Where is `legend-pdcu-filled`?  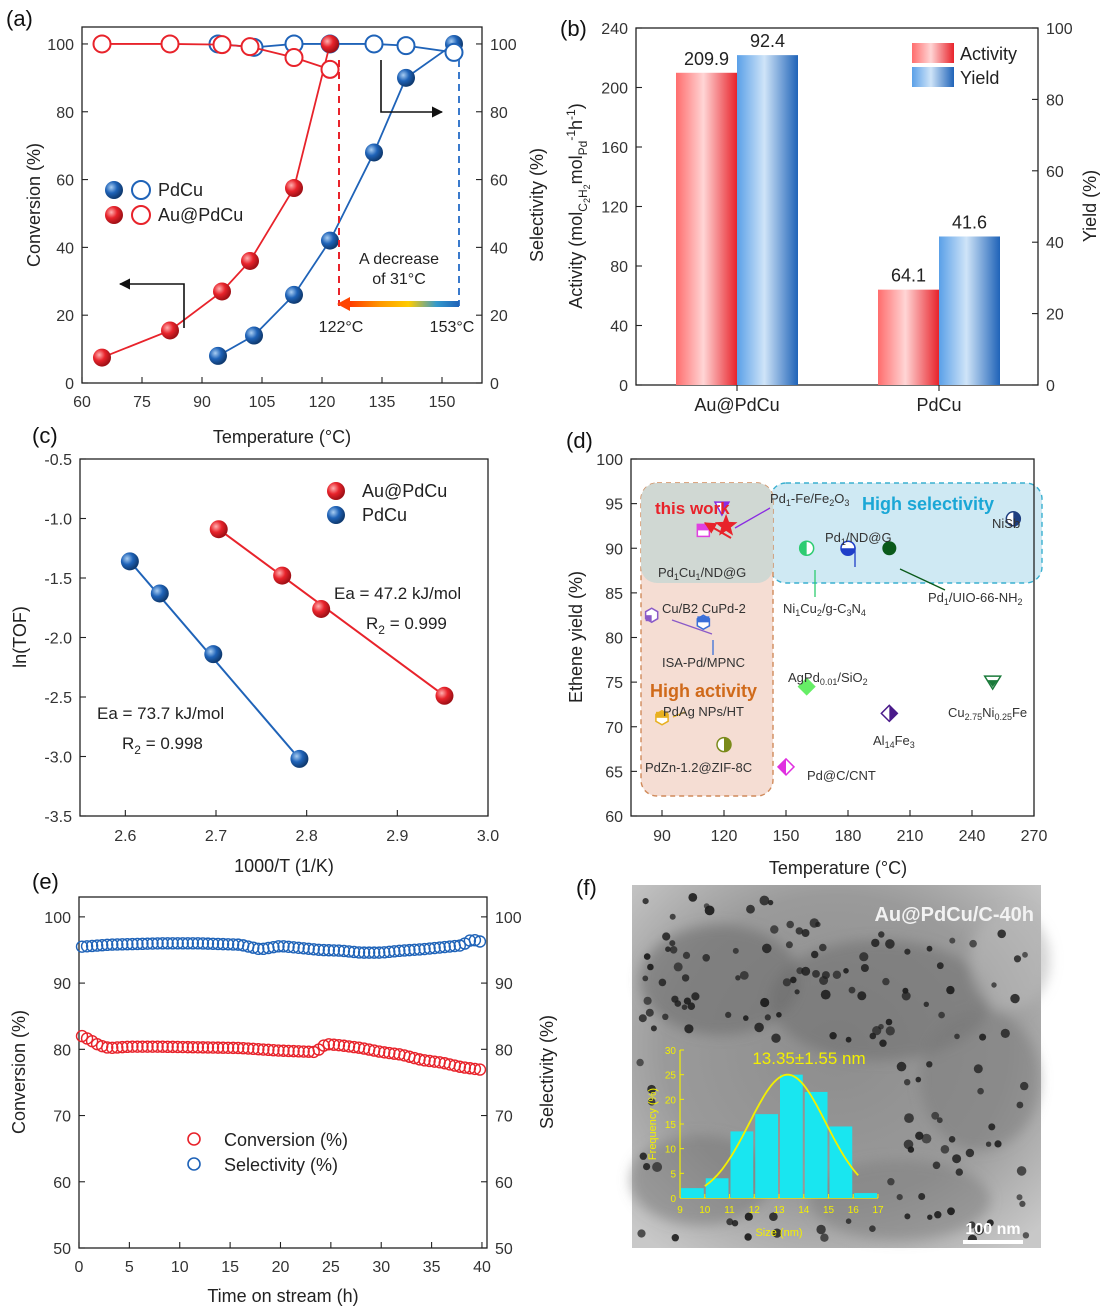 legend-pdcu-filled is located at coordinates (114, 190).